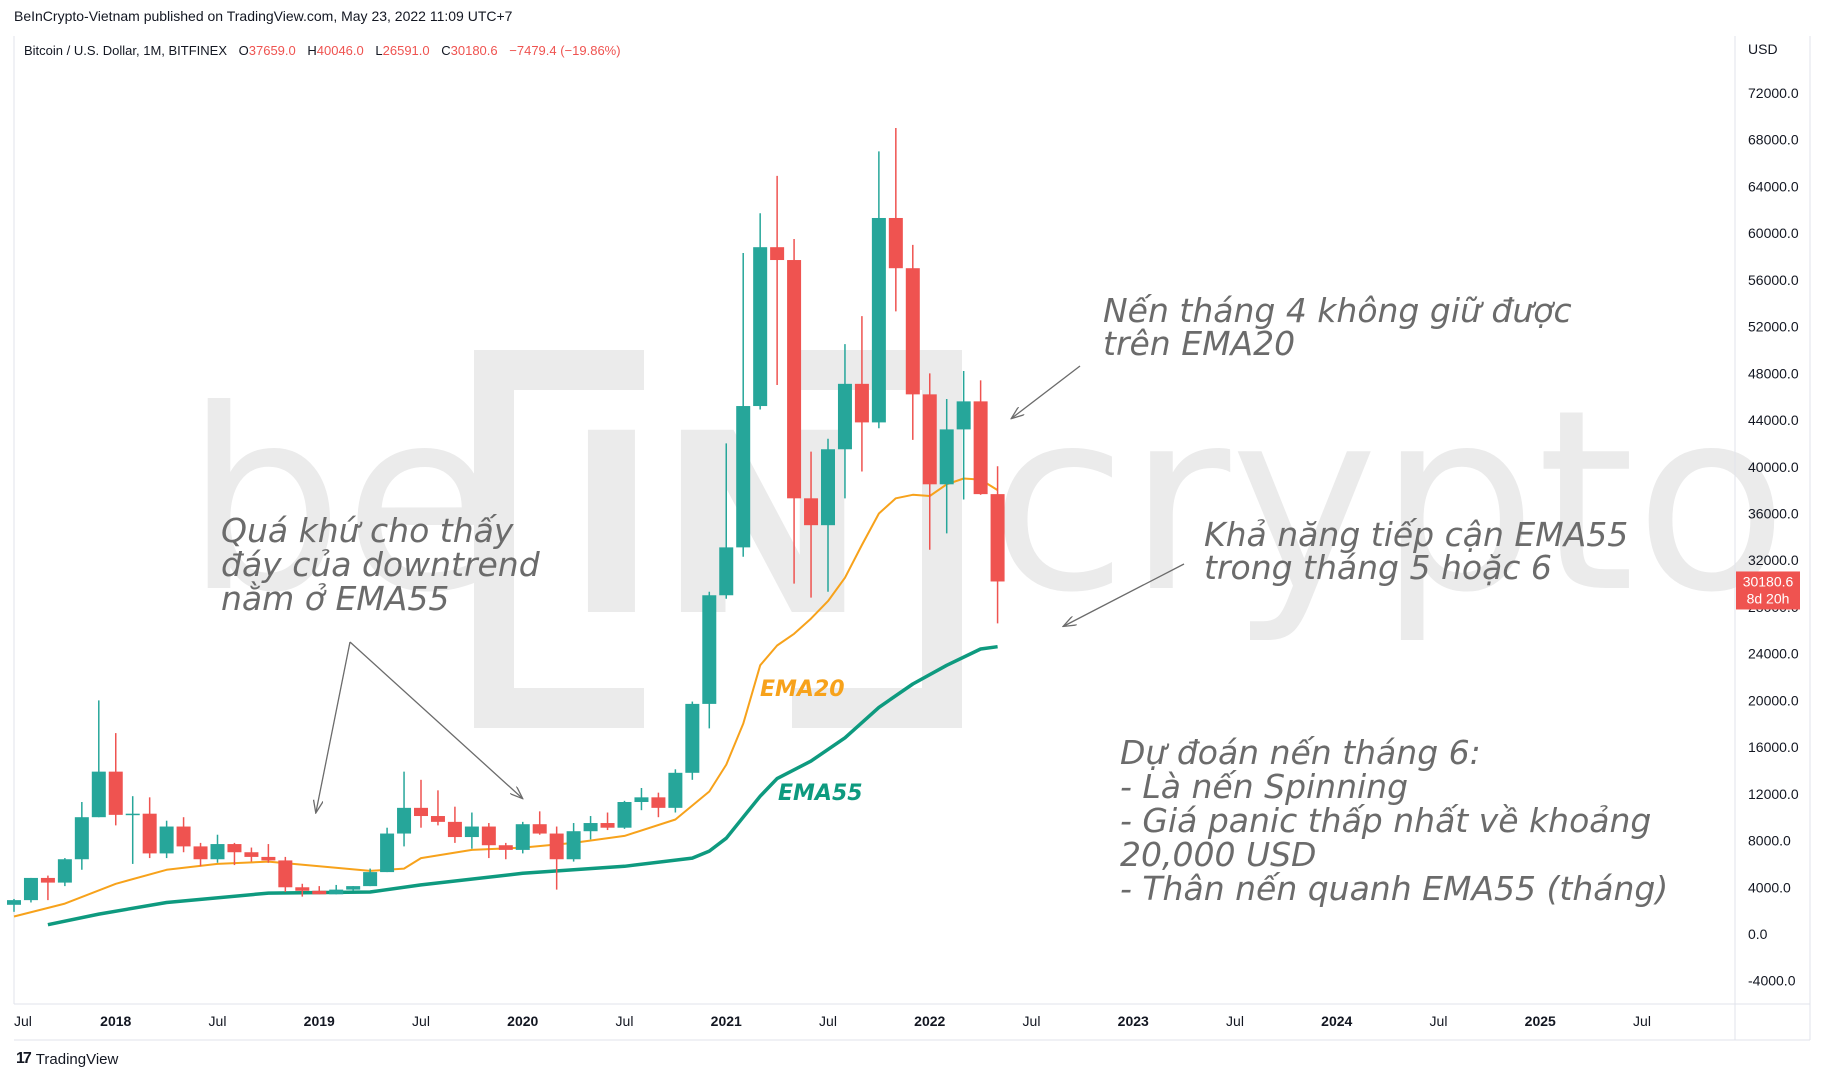 This screenshot has height=1080, width=1826. I want to click on y-tick-label: 20000.0, so click(1773, 700).